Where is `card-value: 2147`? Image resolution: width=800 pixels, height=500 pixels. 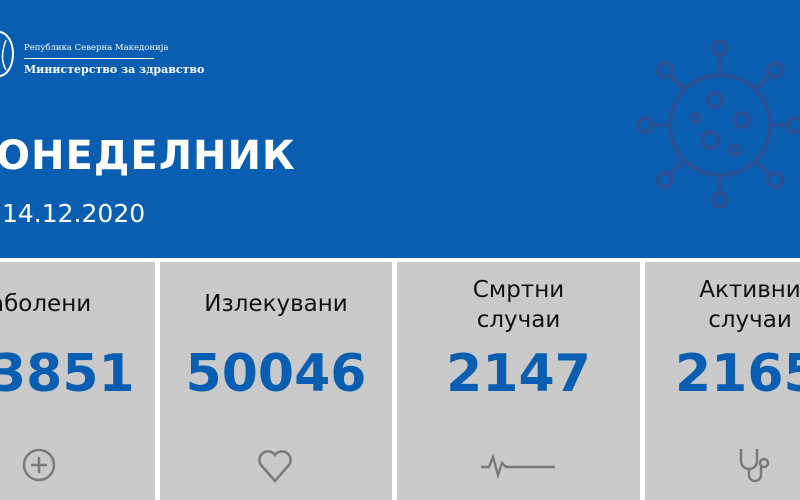 card-value: 2147 is located at coordinates (518, 374).